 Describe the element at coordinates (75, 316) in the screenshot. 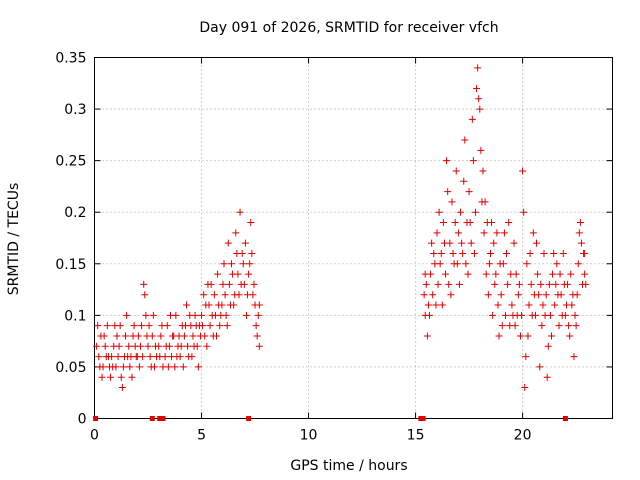

I see `y-tick-label: 0.1` at that location.